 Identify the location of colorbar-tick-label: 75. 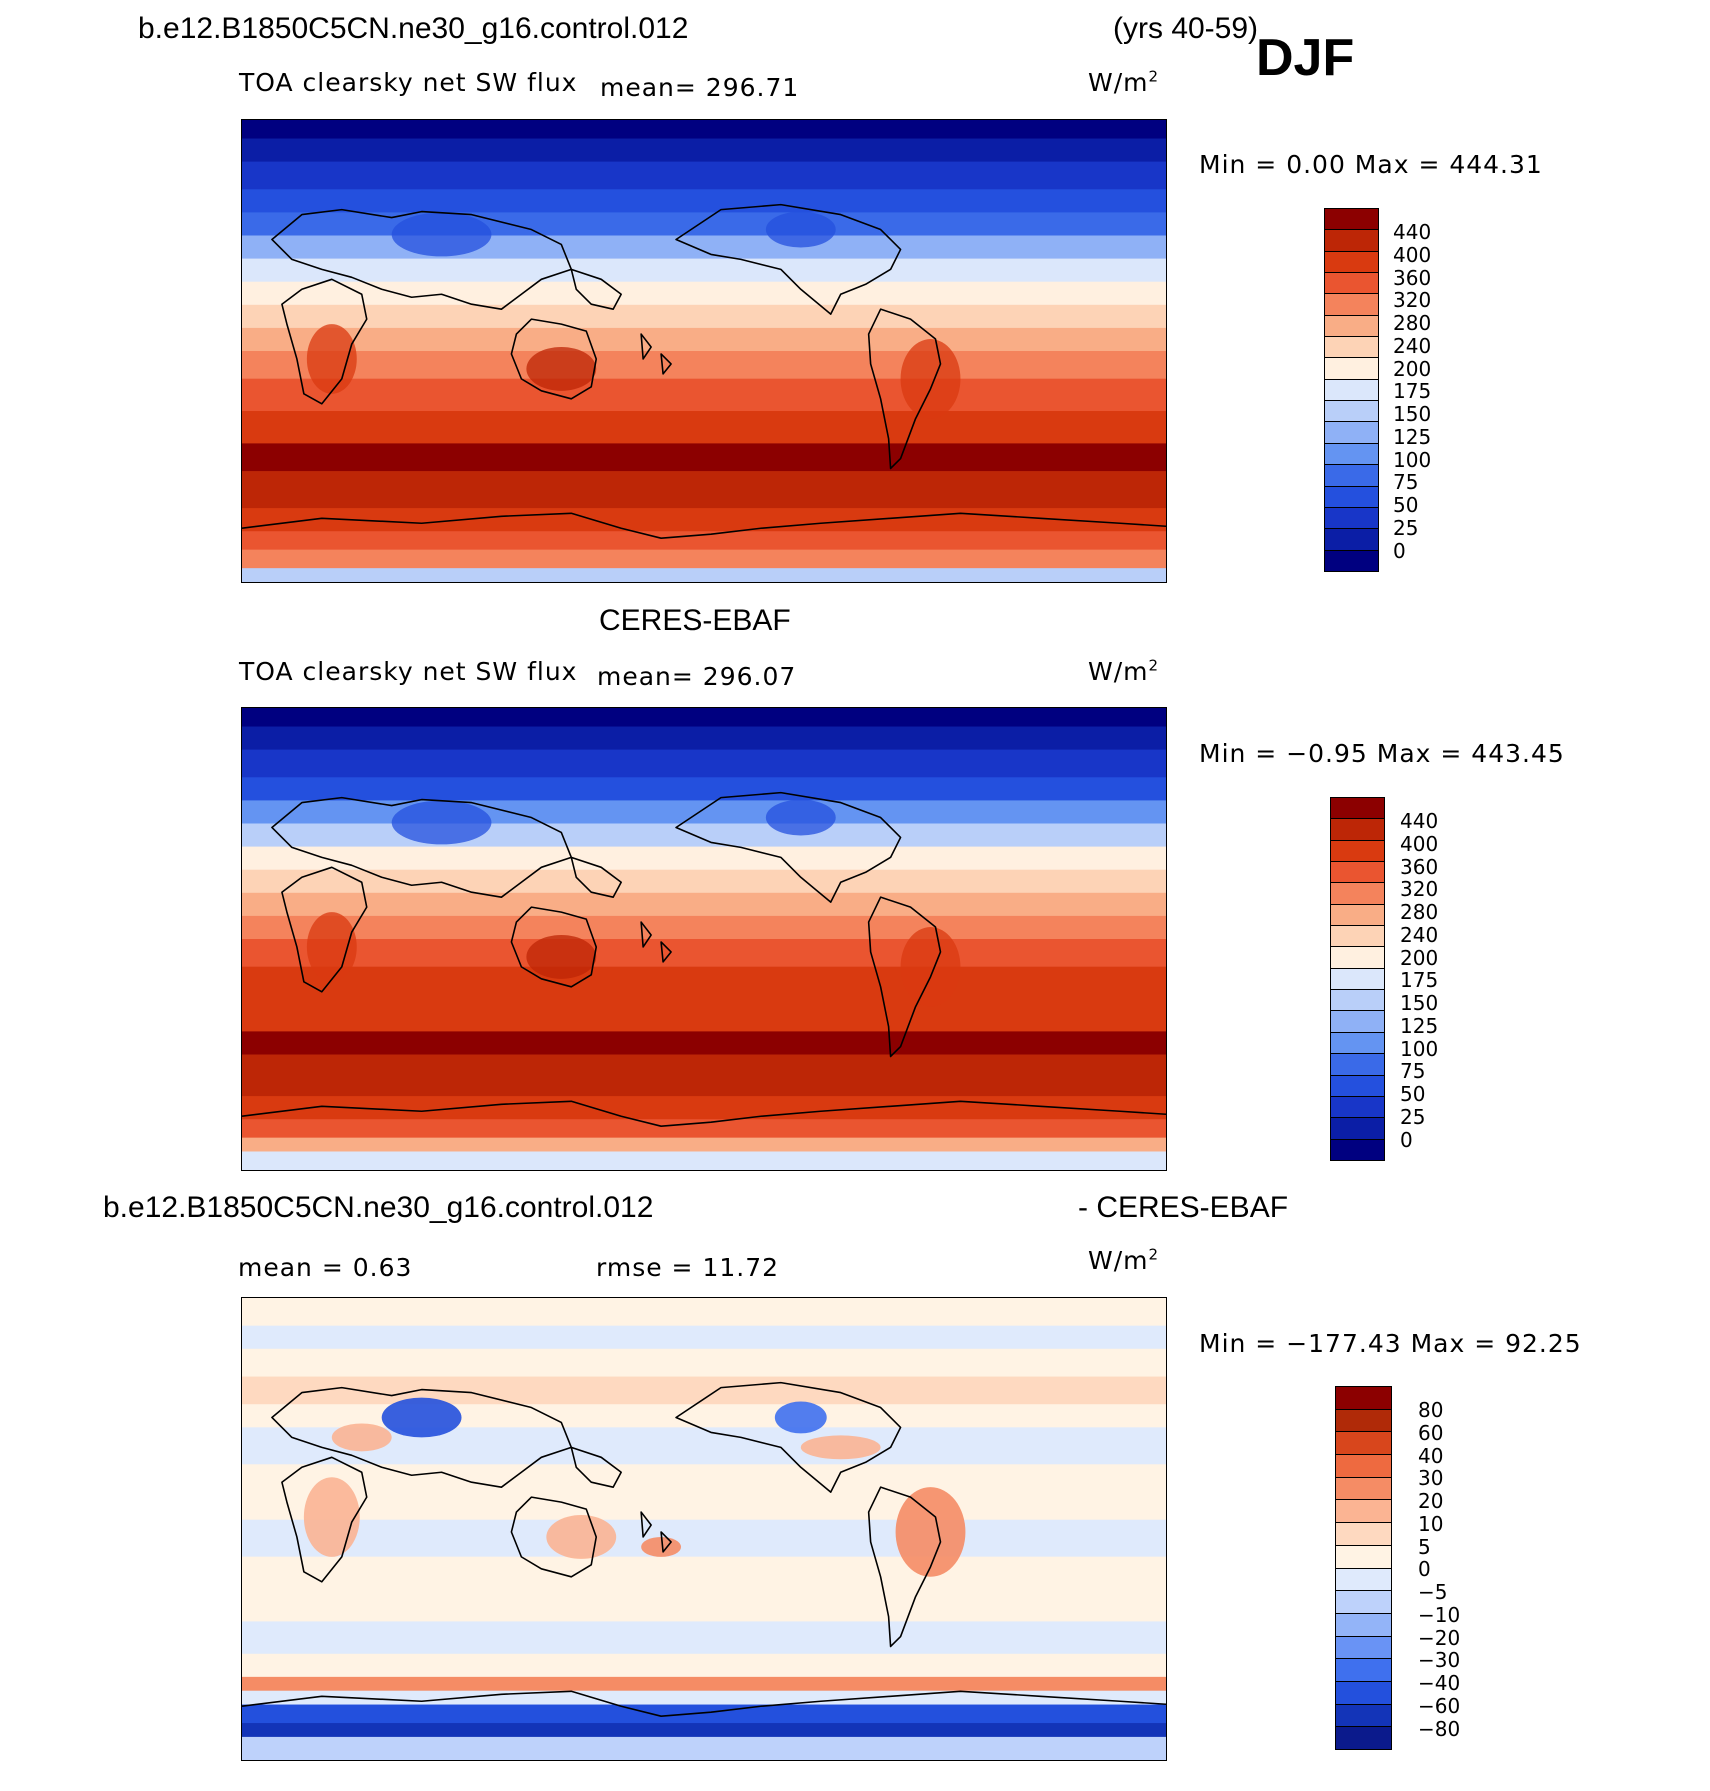
(1413, 1071).